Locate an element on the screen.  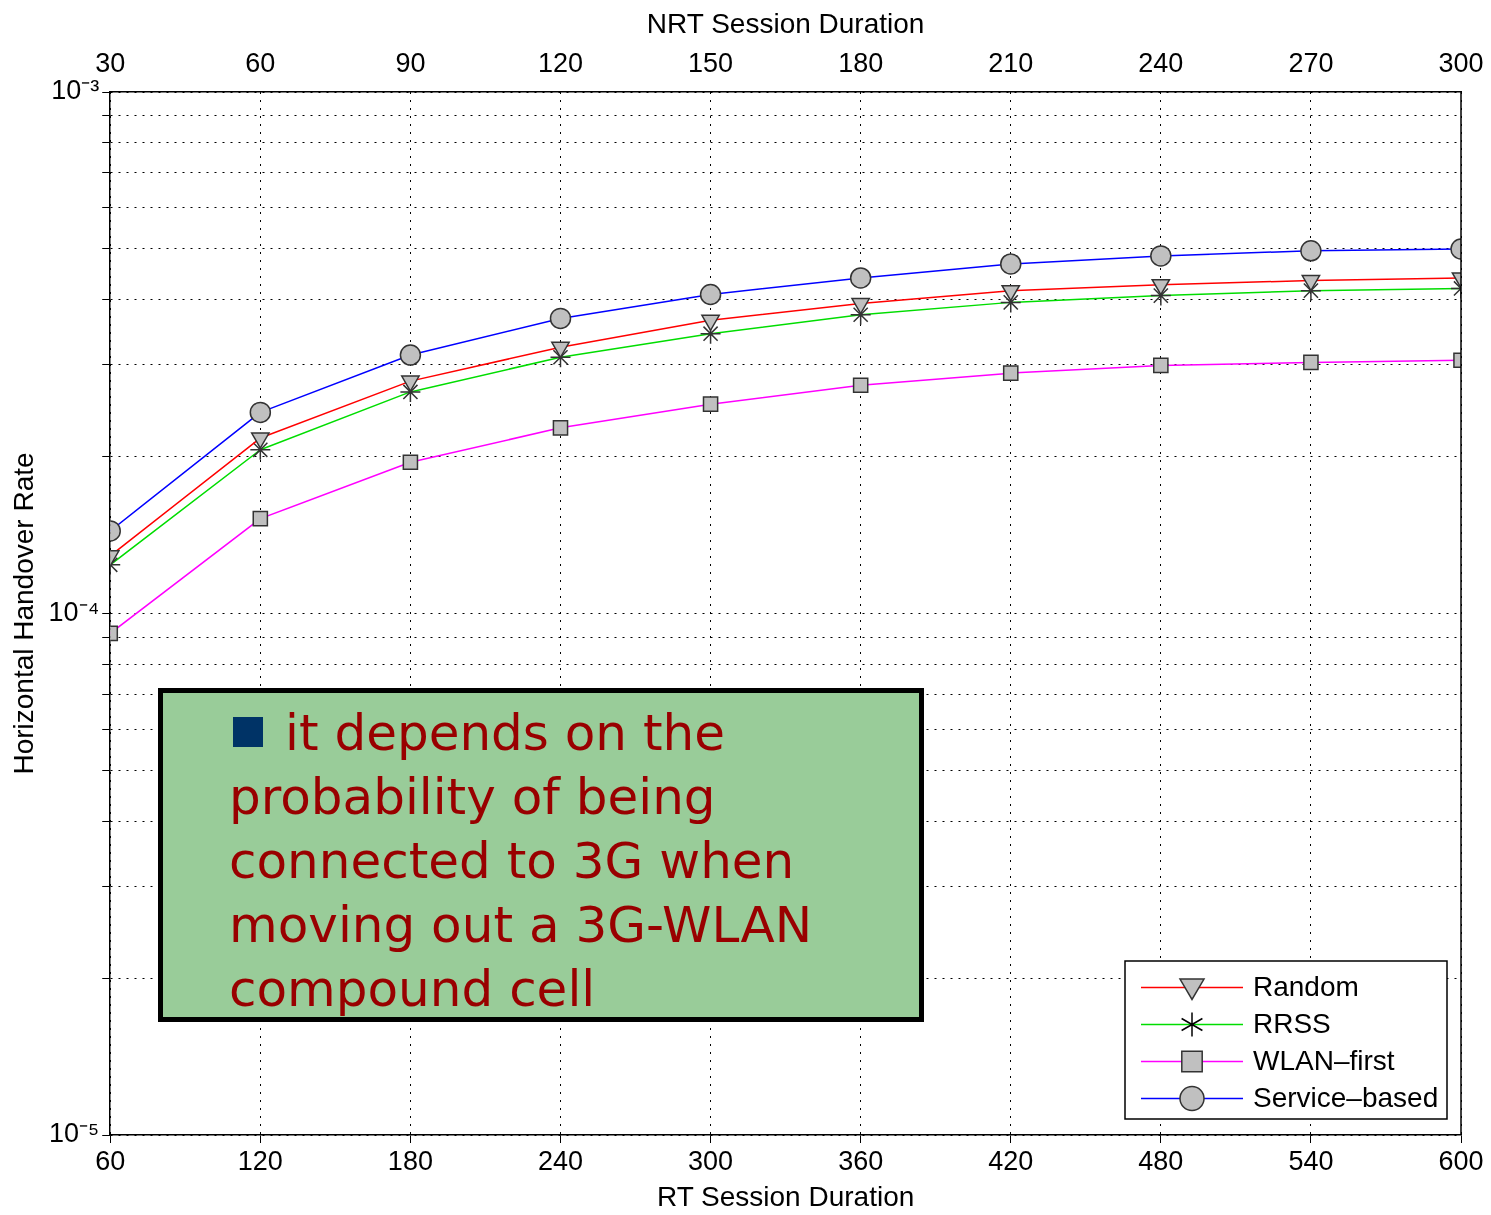
y-axis-title: Horizontal Handover Rate is located at coordinates (23, 613).